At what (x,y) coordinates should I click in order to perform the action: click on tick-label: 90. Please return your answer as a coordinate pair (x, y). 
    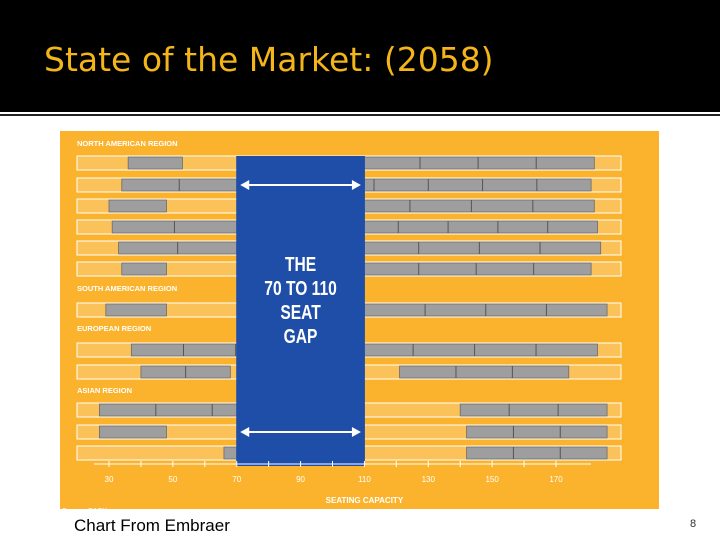
    Looking at the image, I should click on (300, 479).